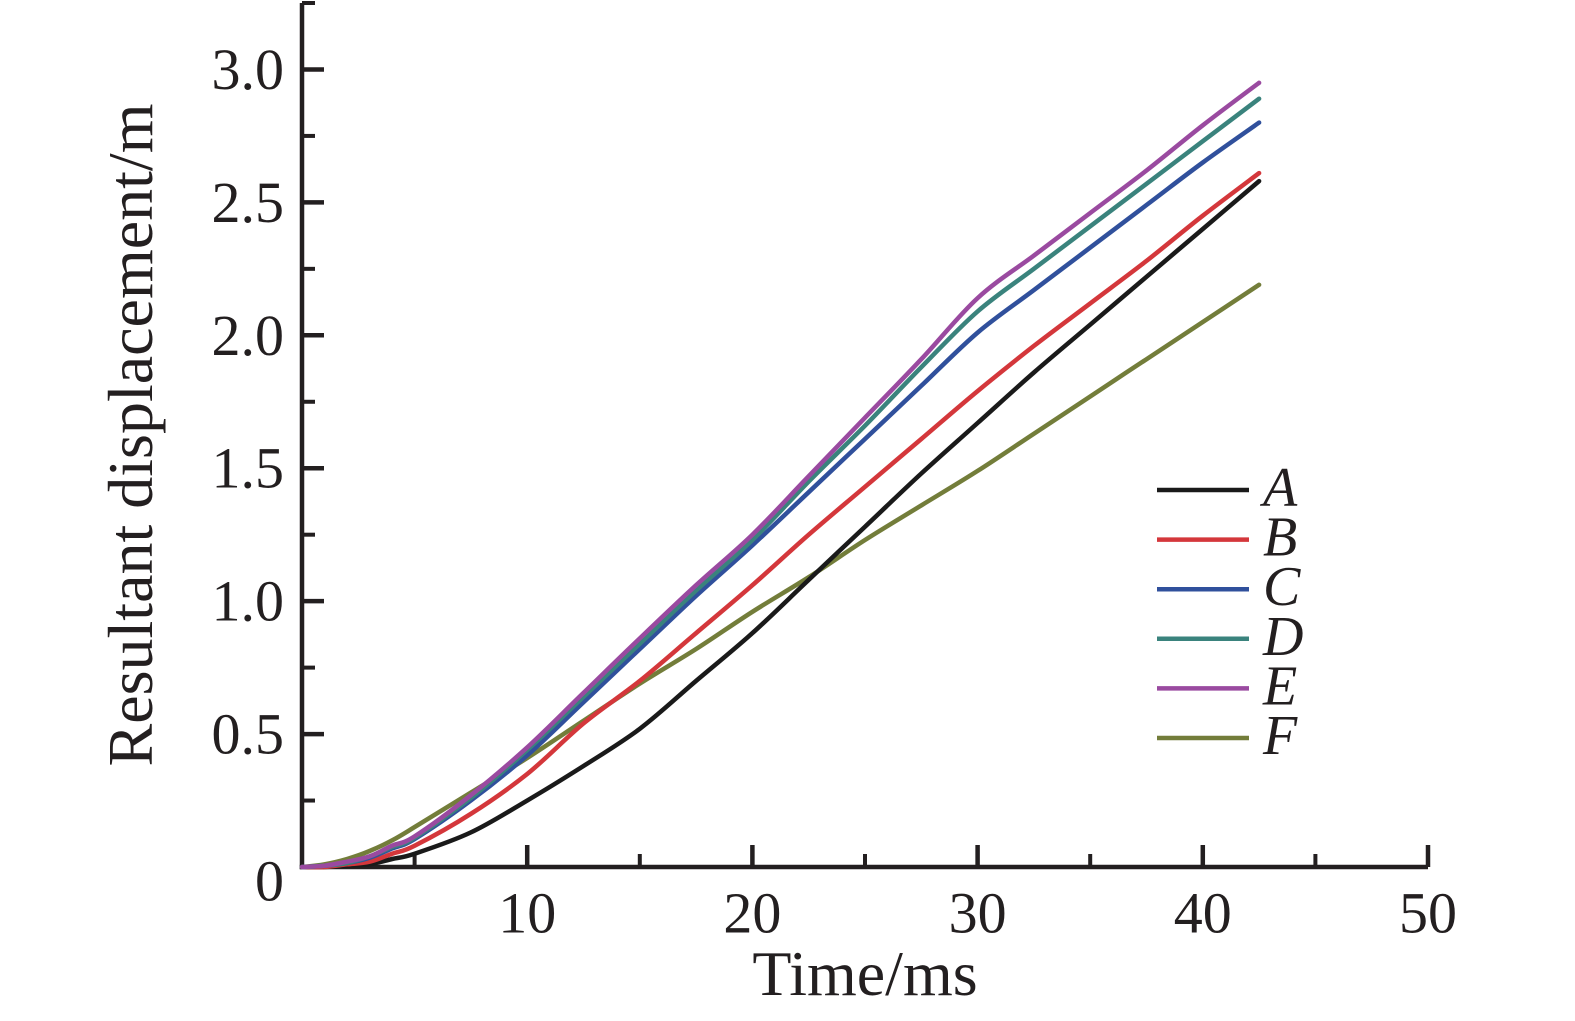  I want to click on x-tick-label: 40, so click(1203, 913).